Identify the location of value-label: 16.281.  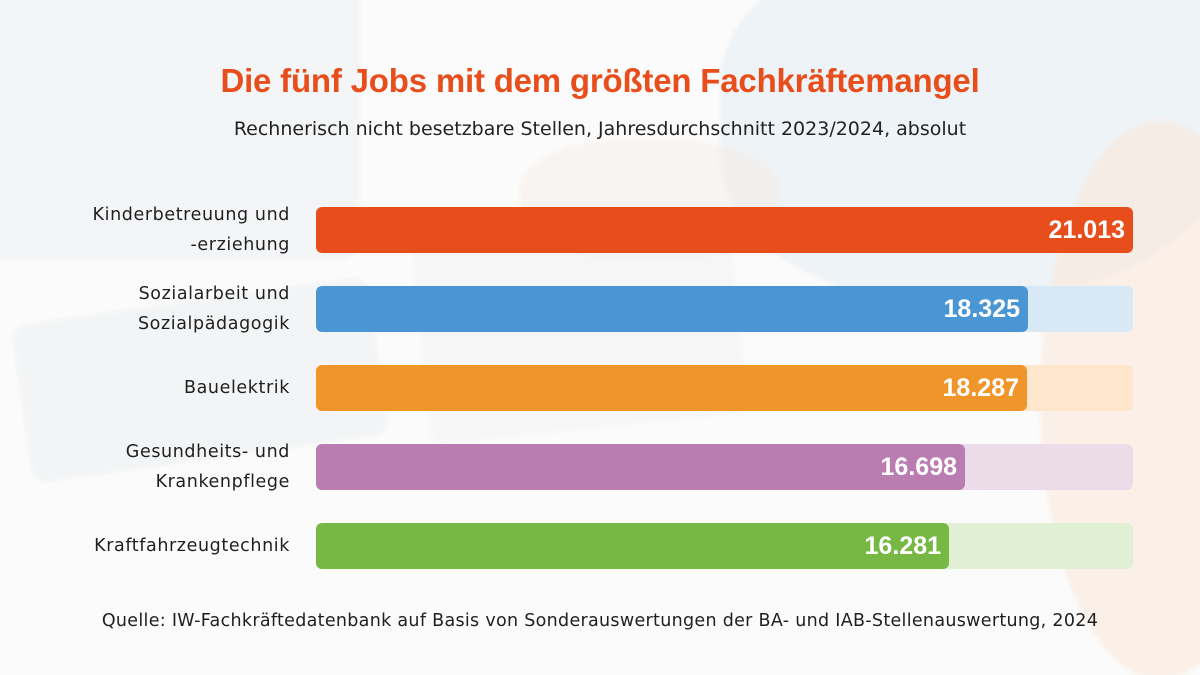
(902, 545).